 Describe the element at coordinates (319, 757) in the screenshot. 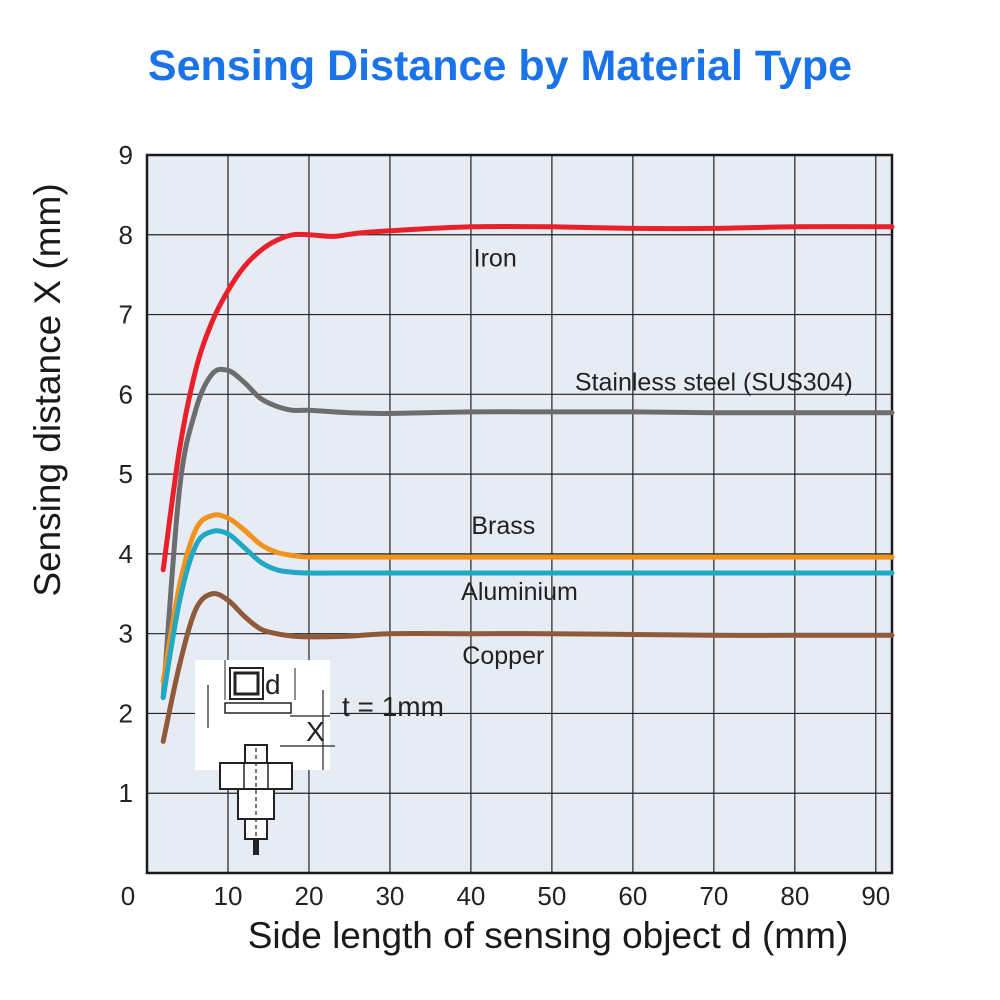

I see `sensor-diagram: d X t = 1mm` at that location.